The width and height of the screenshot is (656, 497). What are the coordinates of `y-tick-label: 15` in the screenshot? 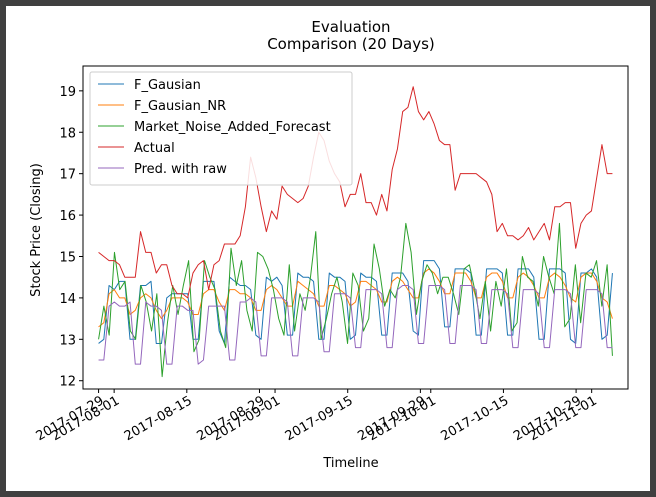 It's located at (67, 257).